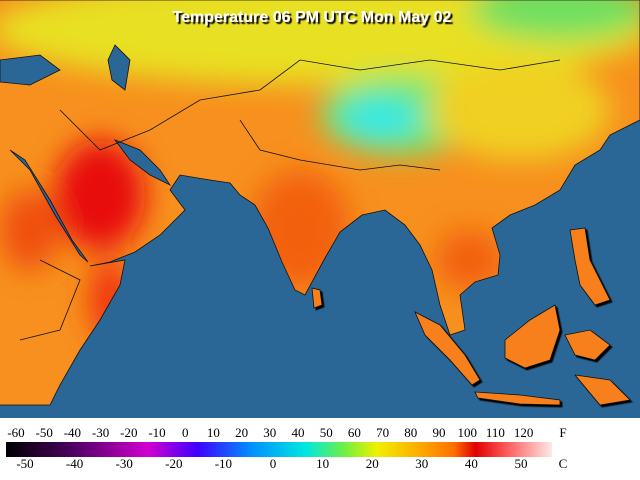 The image size is (640, 480). I want to click on sumatra, so click(447, 348).